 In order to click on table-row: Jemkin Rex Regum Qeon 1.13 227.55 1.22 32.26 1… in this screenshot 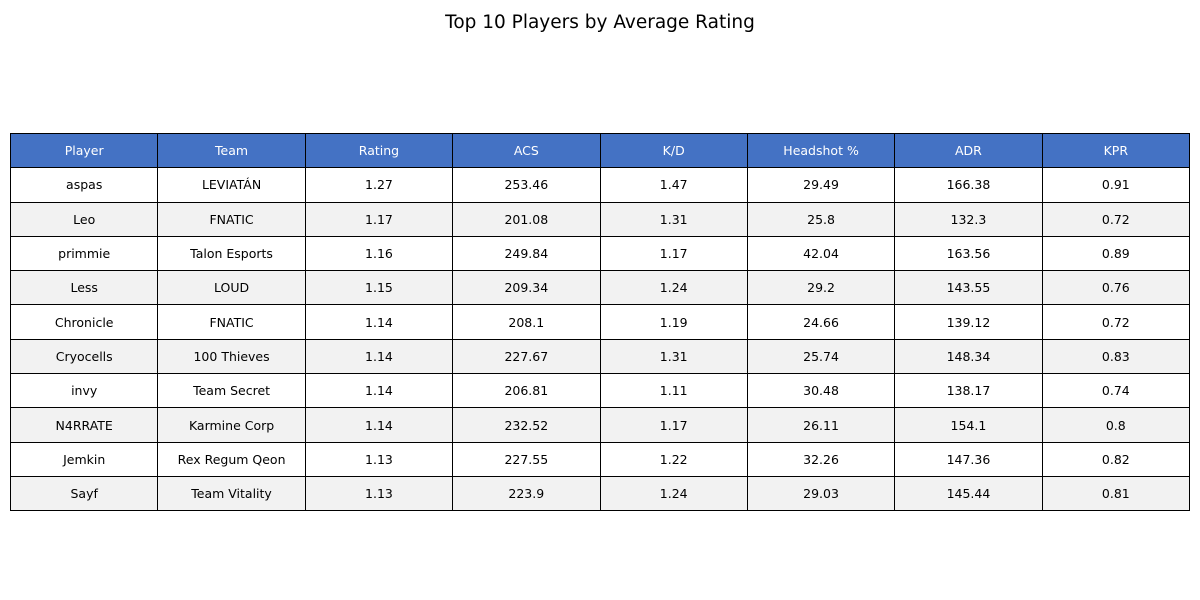, I will do `click(600, 459)`.